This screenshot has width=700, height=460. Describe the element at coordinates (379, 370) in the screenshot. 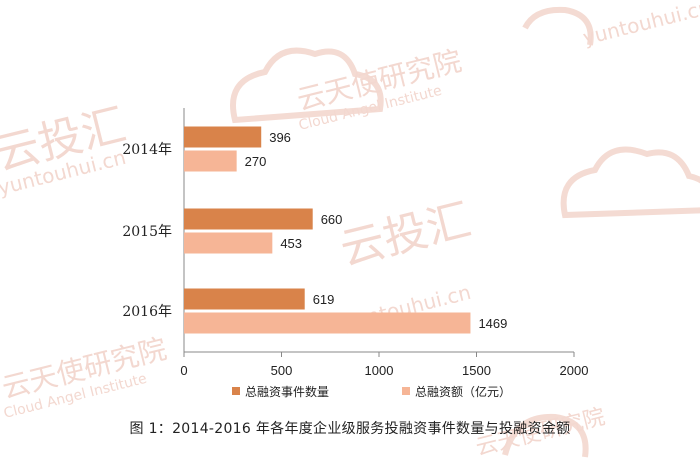

I see `x-tick-label: 1000` at that location.